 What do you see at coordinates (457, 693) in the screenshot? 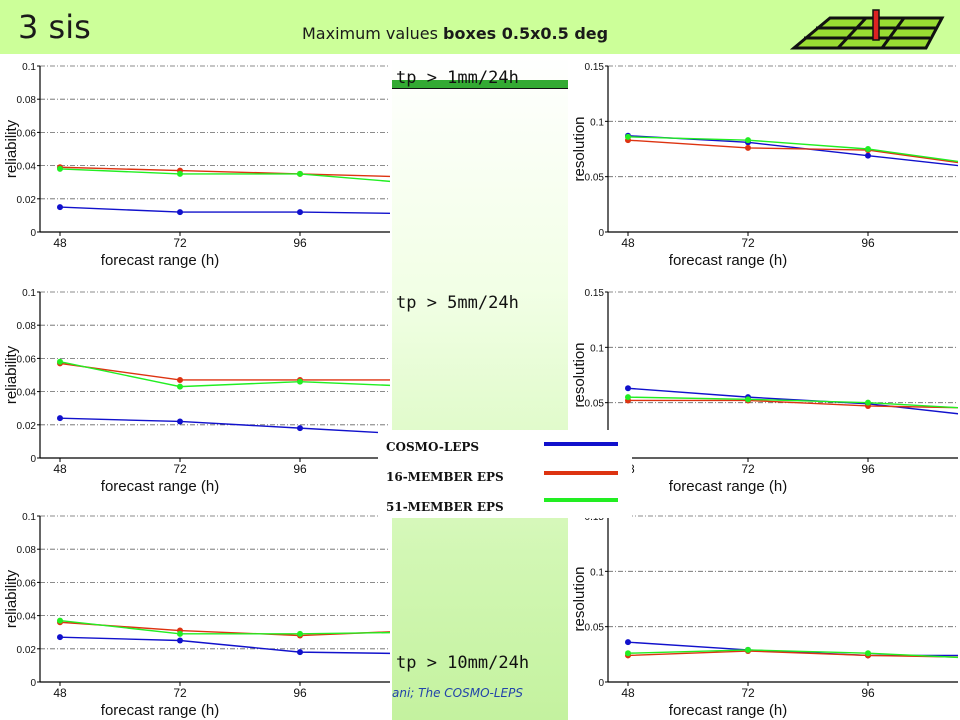
I see `footer-citation: ani; The COSMO-LEPS` at bounding box center [457, 693].